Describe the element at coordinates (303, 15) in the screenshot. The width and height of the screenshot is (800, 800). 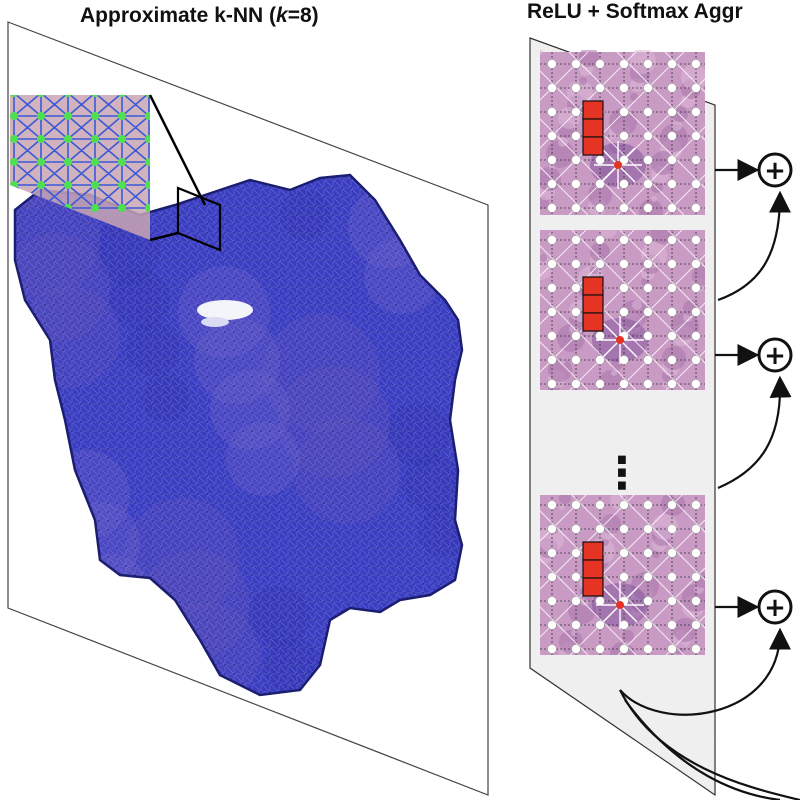
I see `title-left-suffix: =8)` at that location.